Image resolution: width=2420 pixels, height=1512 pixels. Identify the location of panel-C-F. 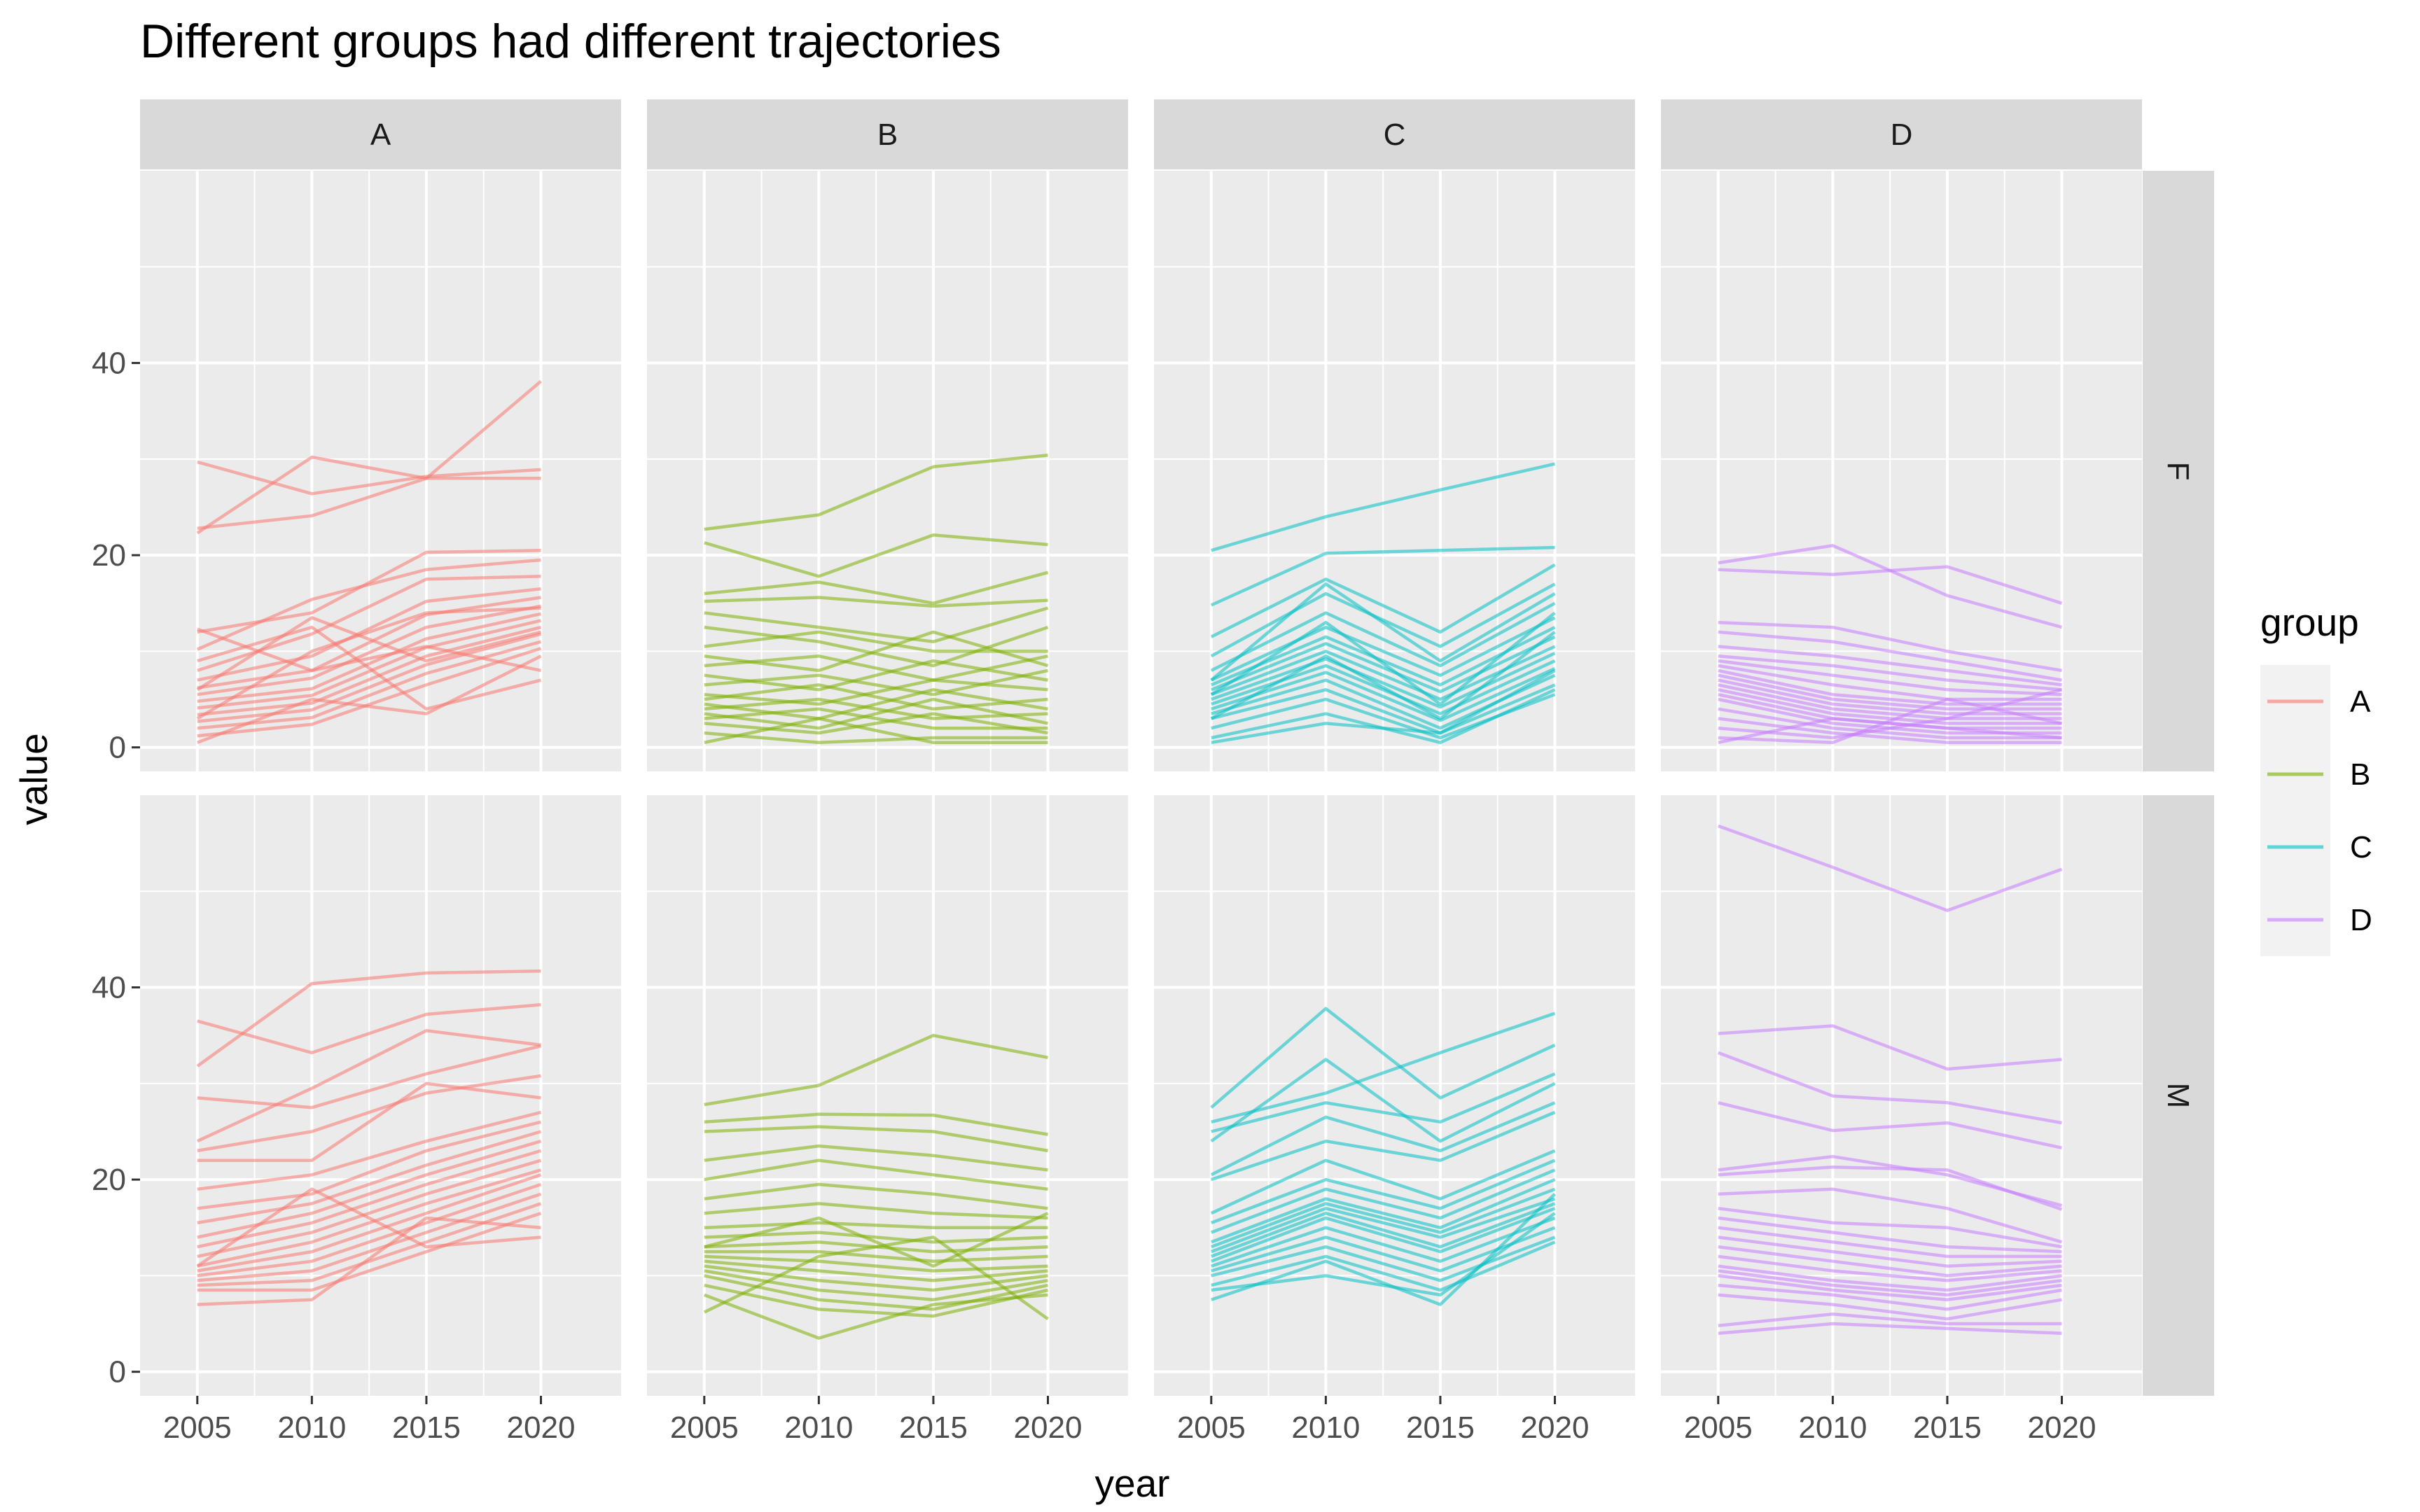
(1394, 471).